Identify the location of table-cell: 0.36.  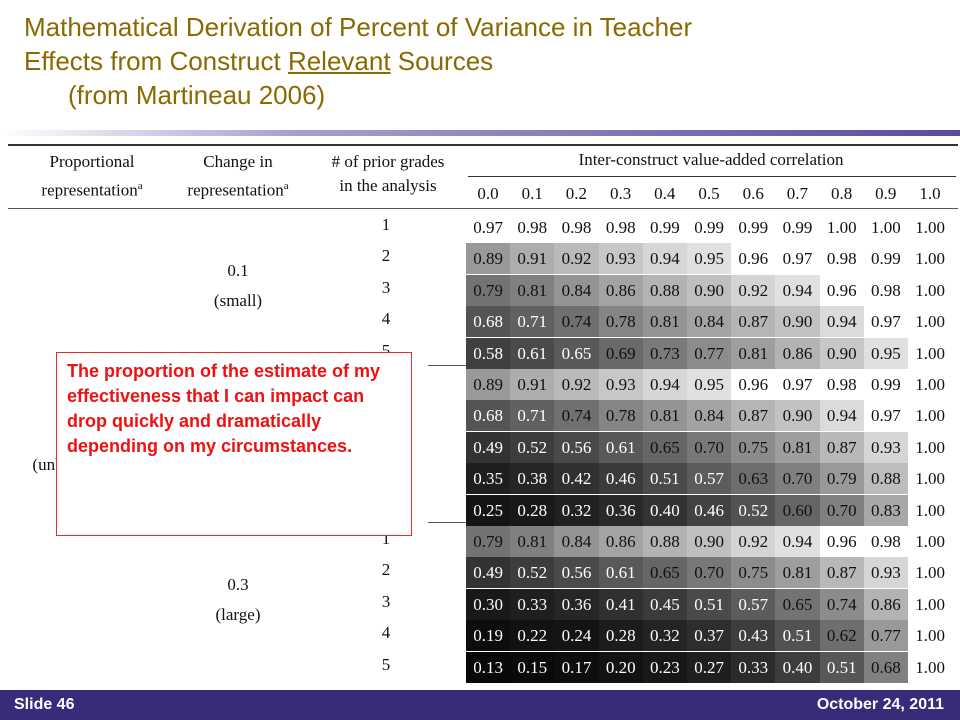
(620, 510).